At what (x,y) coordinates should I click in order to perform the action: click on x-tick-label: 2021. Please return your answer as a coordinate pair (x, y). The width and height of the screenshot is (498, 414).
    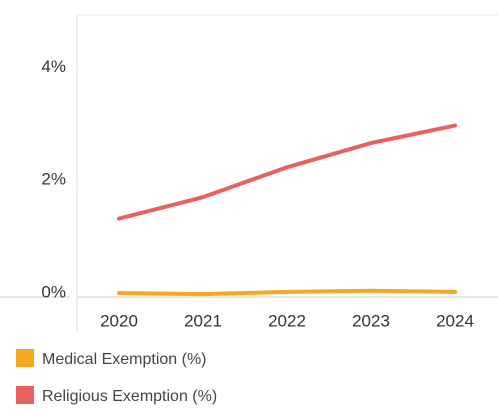
    Looking at the image, I should click on (203, 320).